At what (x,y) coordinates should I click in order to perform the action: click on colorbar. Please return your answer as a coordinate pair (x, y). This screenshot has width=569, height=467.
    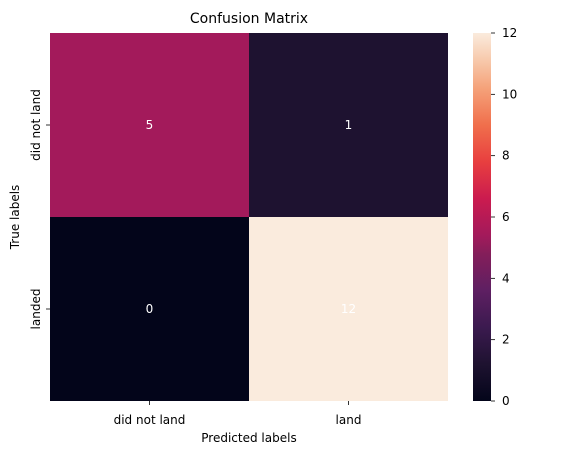
    Looking at the image, I should click on (482, 217).